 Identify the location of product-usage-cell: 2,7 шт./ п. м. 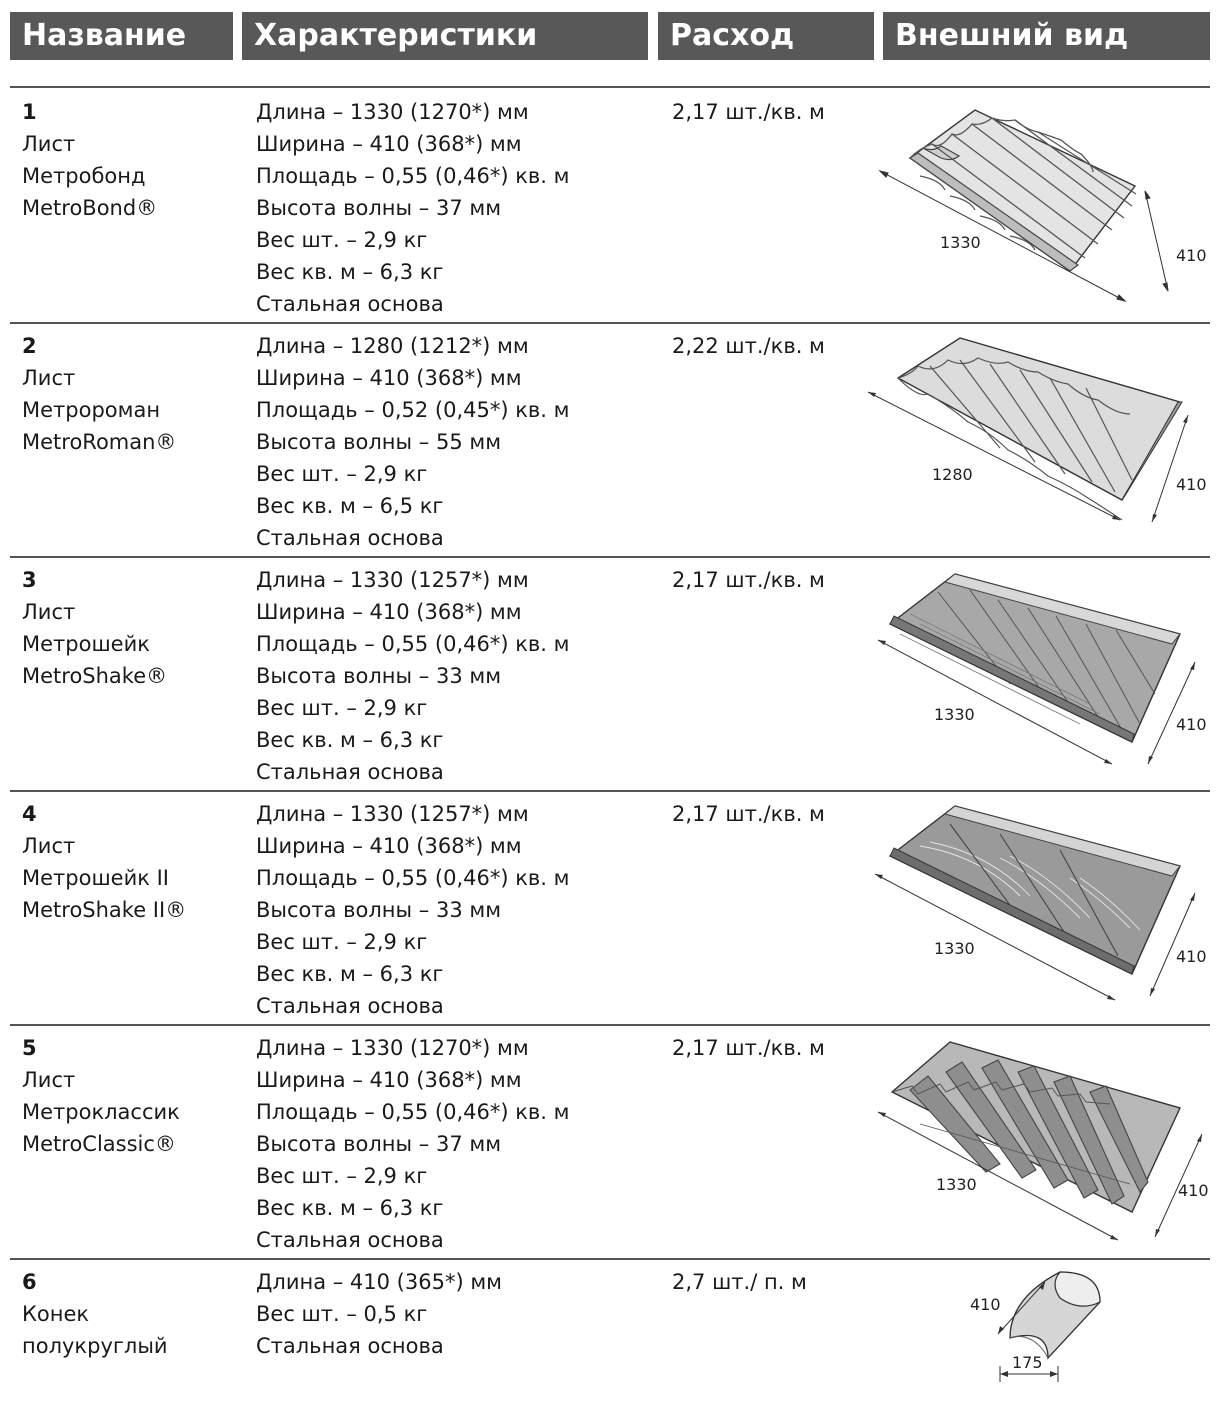
(777, 1282).